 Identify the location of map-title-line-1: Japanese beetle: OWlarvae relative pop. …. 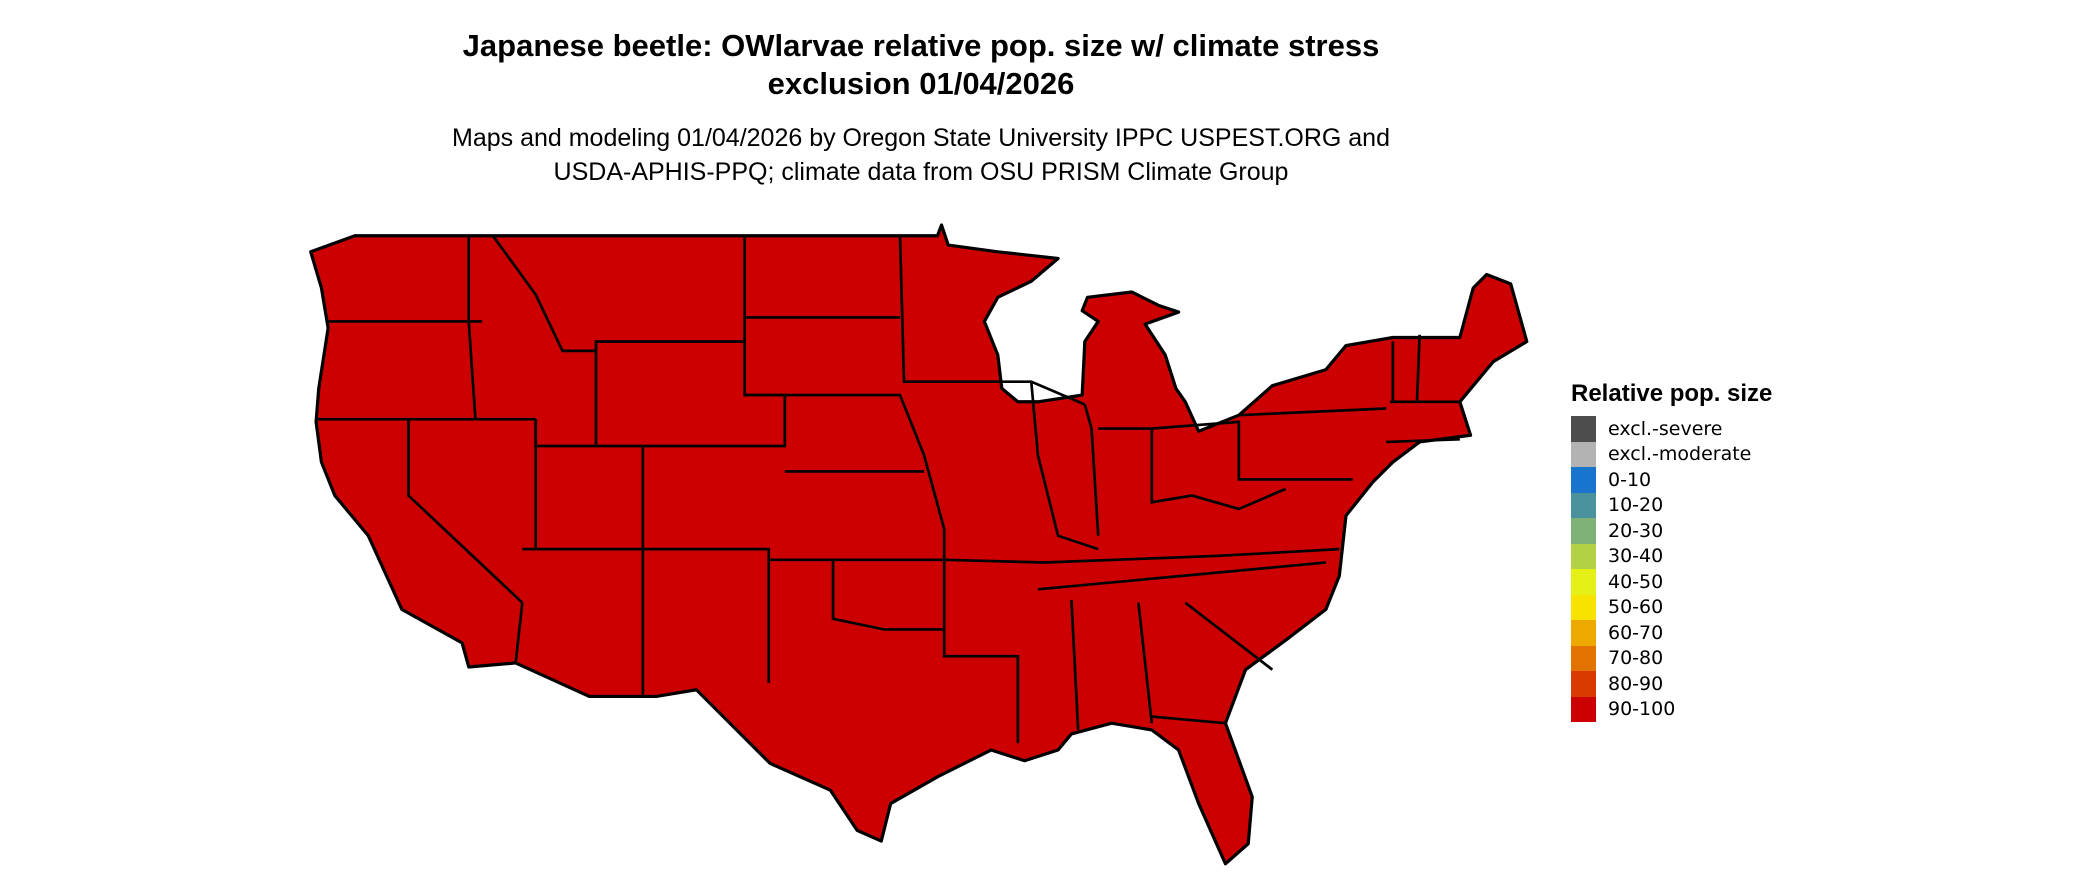
(921, 45).